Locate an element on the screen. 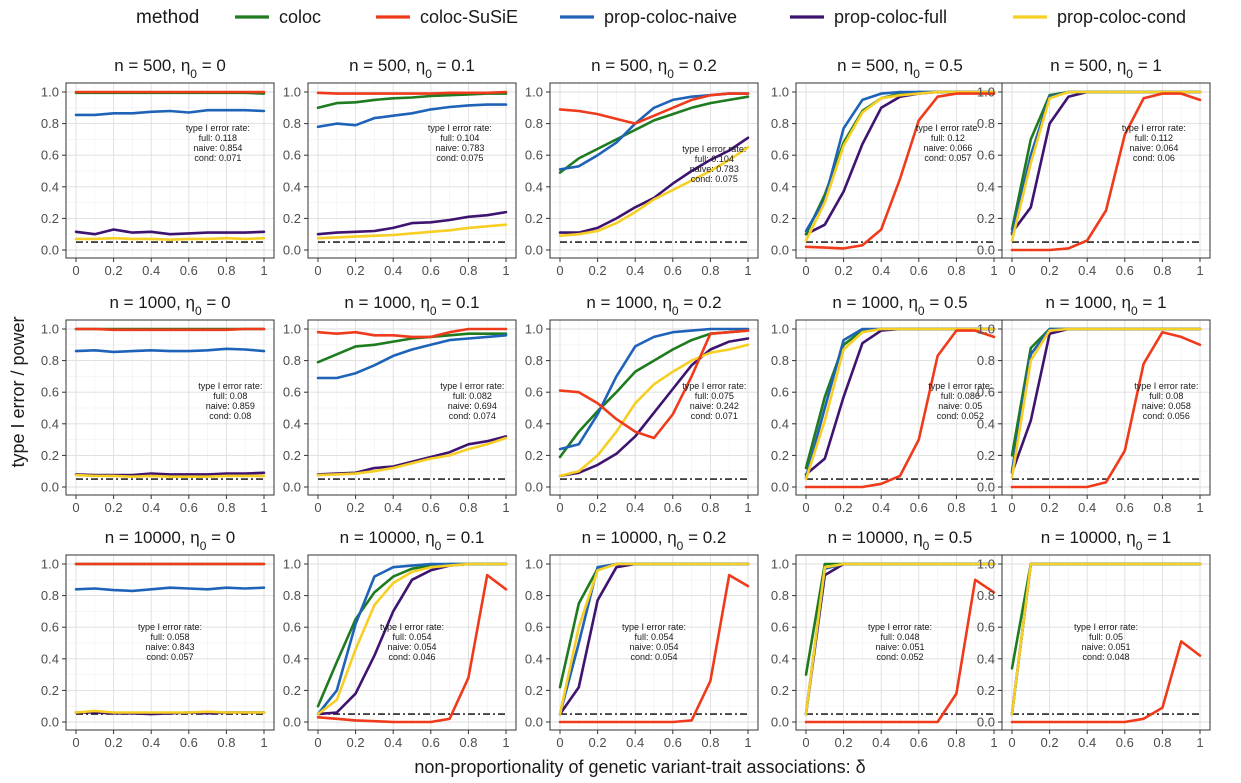  legend-title: method is located at coordinates (167, 17).